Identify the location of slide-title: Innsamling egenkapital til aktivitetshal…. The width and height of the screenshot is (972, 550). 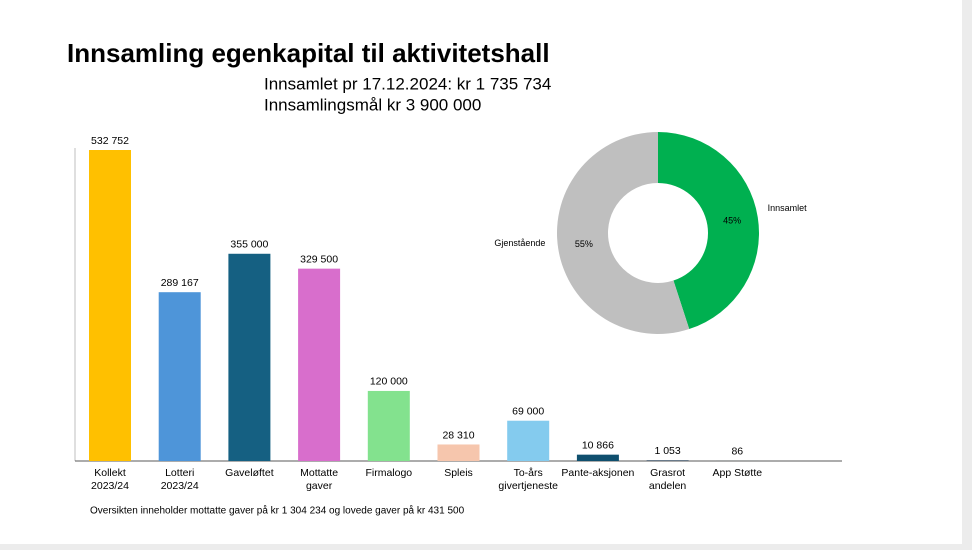
(308, 53).